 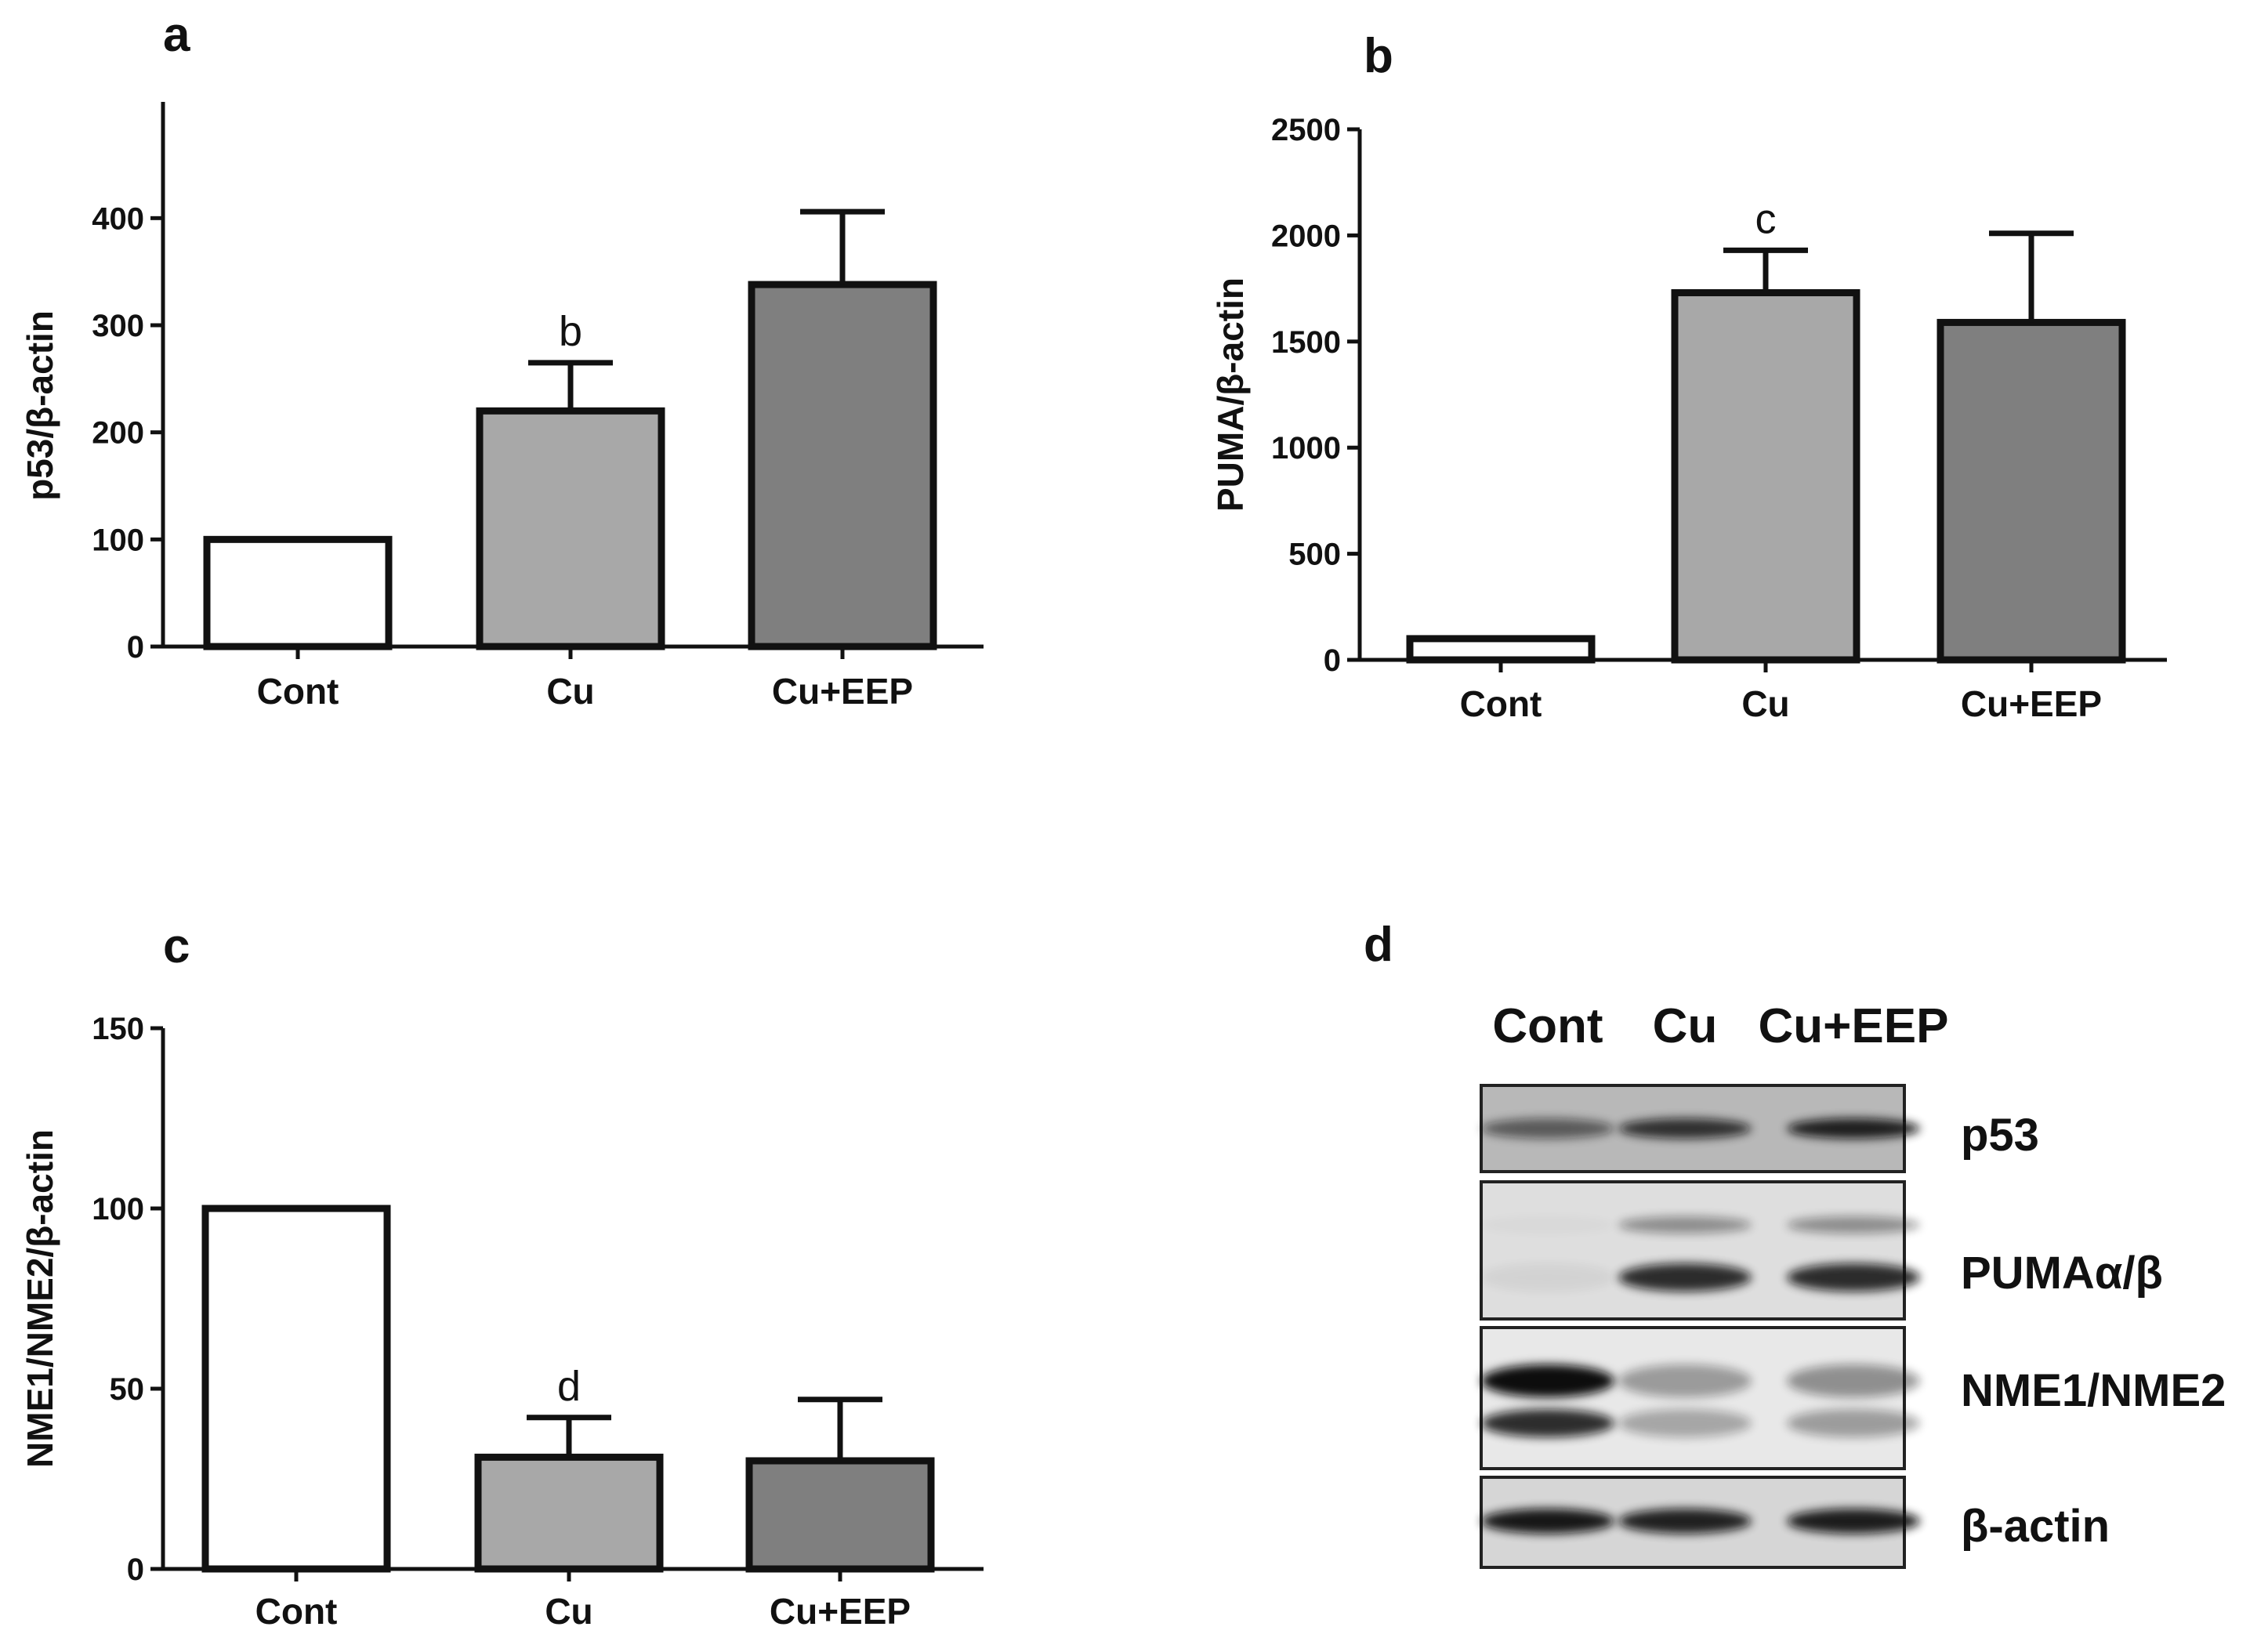 I want to click on y-axis-label: p53/β-actin, so click(x=40, y=405).